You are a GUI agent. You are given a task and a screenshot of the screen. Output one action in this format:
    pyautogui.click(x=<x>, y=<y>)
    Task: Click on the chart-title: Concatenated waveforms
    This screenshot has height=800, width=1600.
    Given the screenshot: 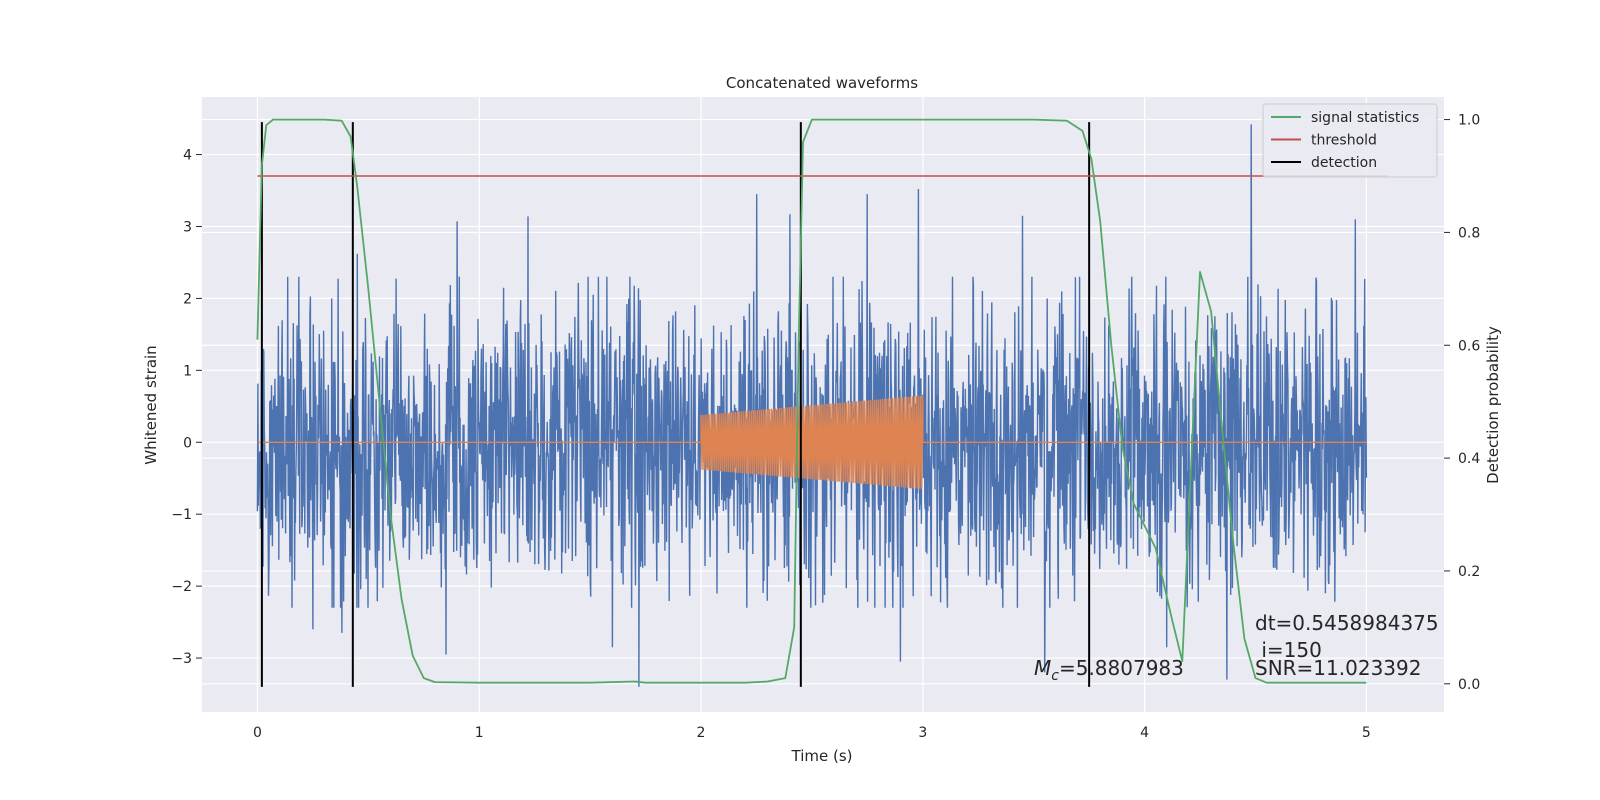 What is the action you would take?
    pyautogui.click(x=822, y=83)
    